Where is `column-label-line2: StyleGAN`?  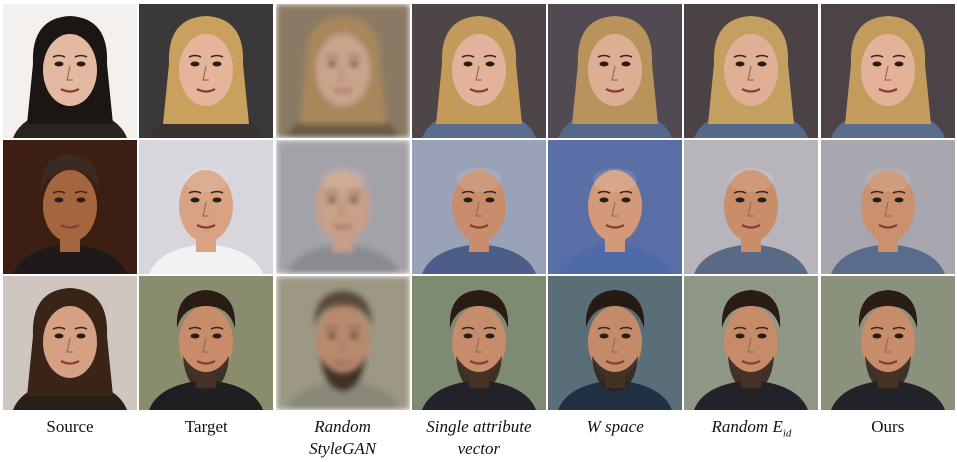 column-label-line2: StyleGAN is located at coordinates (343, 448).